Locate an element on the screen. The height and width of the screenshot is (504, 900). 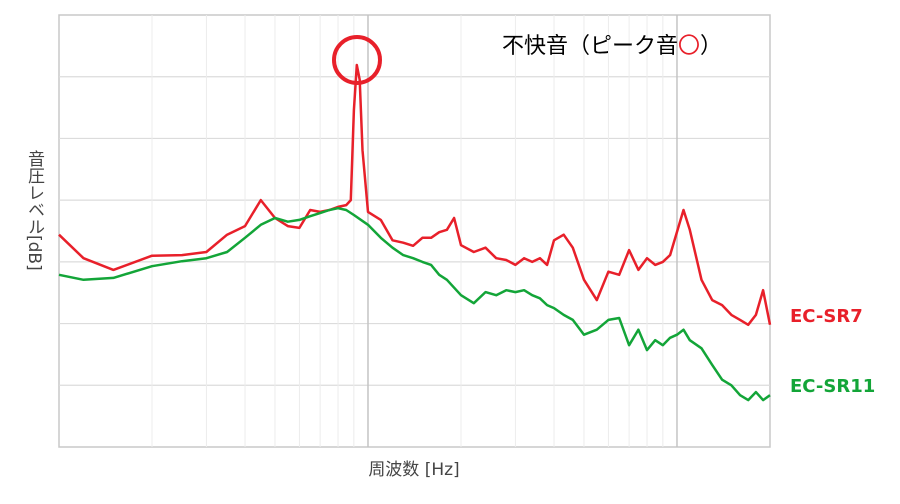
y-axis-label: 音圧レベル[dB] is located at coordinates (34, 210).